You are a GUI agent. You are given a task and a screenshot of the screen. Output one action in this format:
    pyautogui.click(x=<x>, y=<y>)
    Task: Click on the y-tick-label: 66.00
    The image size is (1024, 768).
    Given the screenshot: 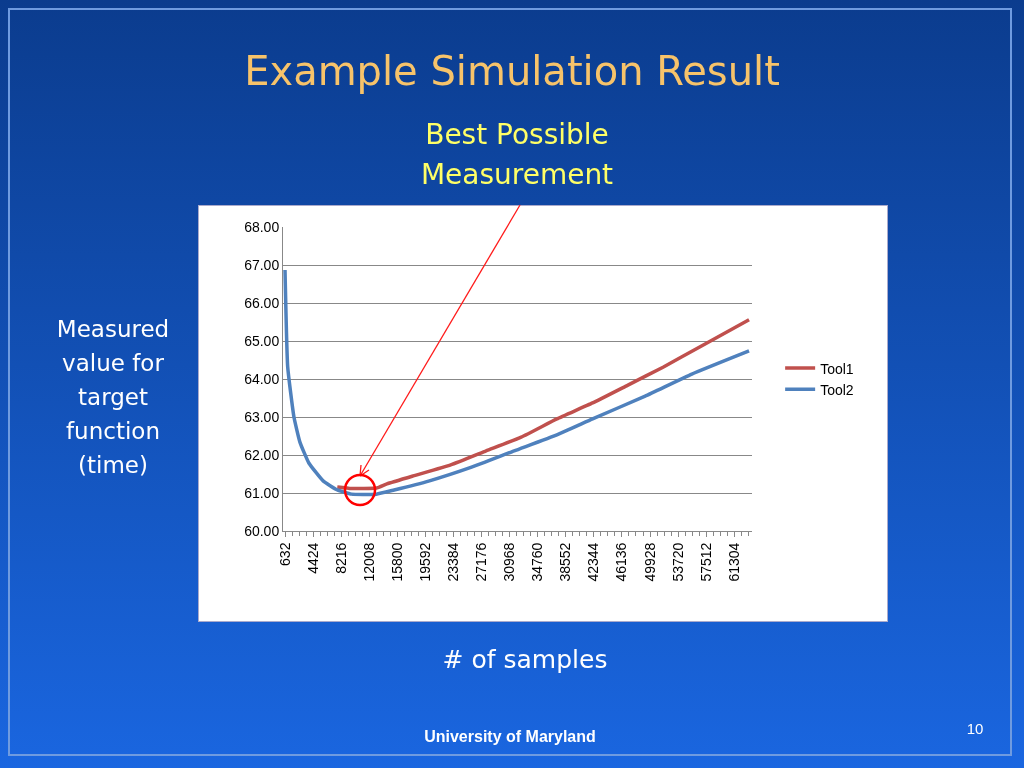 What is the action you would take?
    pyautogui.click(x=262, y=302)
    